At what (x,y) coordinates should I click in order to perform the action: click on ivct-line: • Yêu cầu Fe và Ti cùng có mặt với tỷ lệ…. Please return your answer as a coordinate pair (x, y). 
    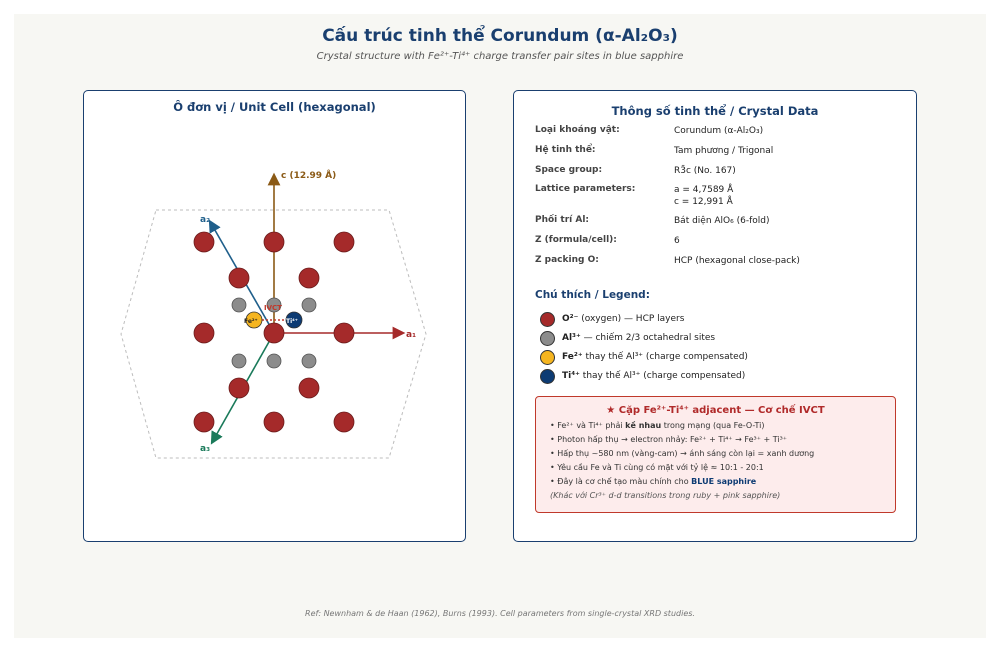
    Looking at the image, I should click on (657, 467).